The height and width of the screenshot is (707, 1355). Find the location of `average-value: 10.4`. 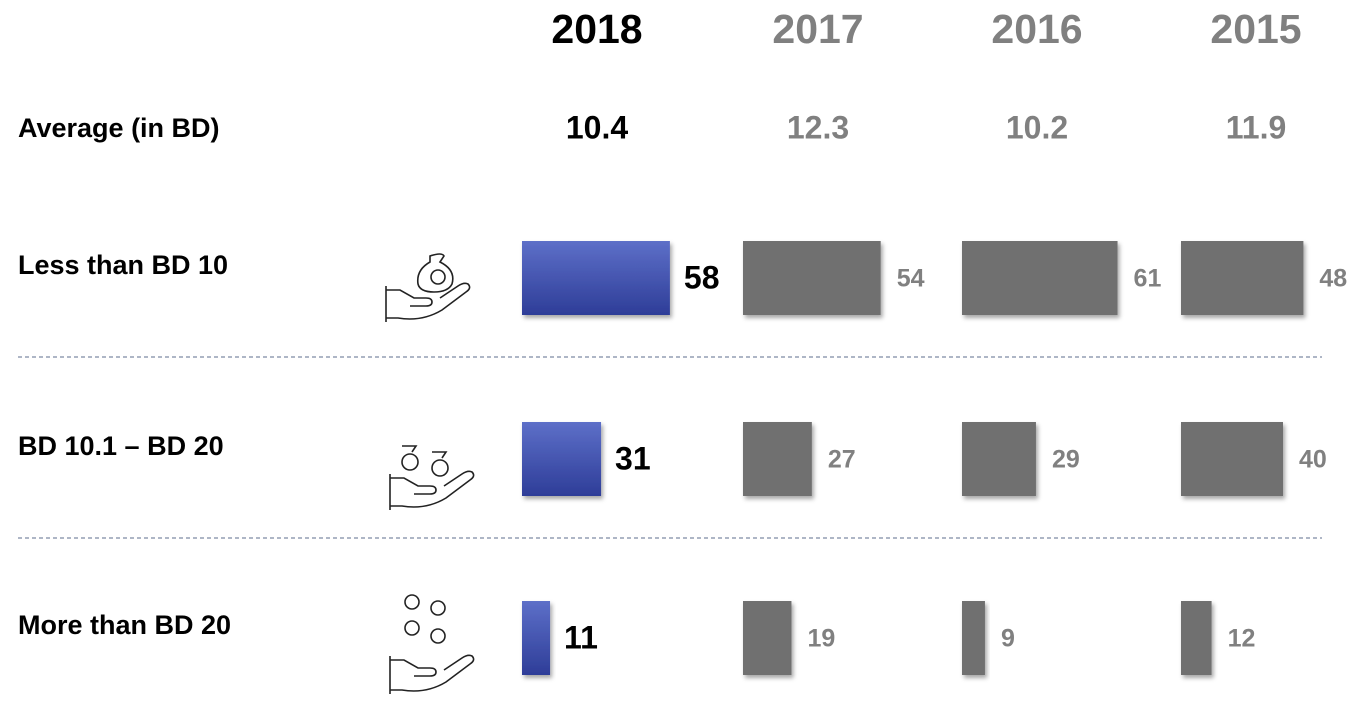

average-value: 10.4 is located at coordinates (597, 127).